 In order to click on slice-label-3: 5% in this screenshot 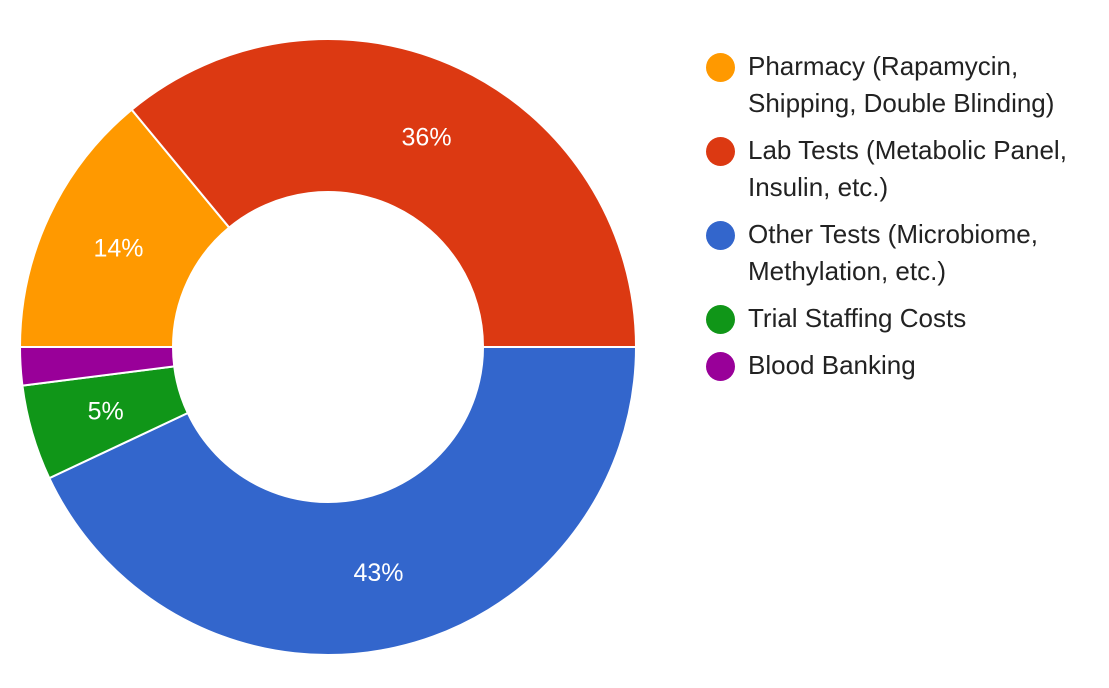, I will do `click(106, 412)`.